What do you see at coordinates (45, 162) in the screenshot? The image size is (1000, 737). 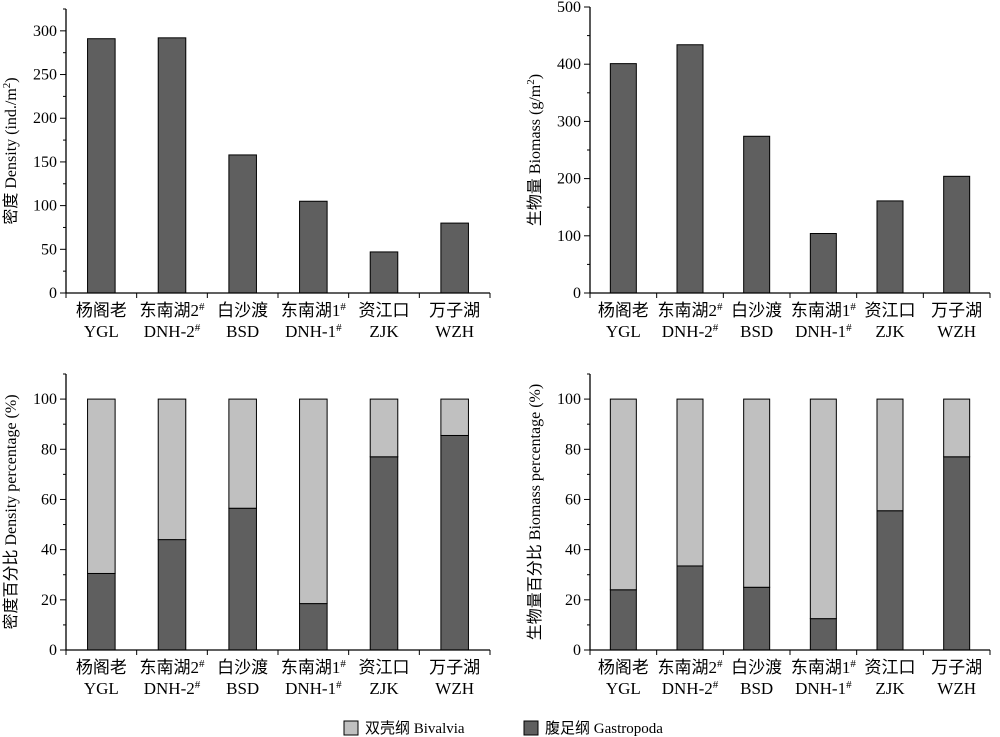 I see `y-tick-label: 150` at bounding box center [45, 162].